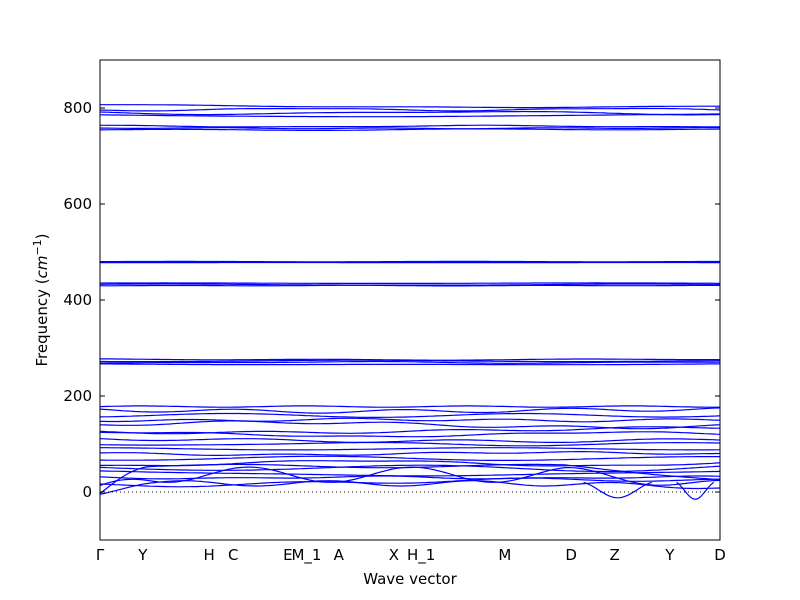 The width and height of the screenshot is (800, 600). I want to click on x-tick-label: A, so click(339, 555).